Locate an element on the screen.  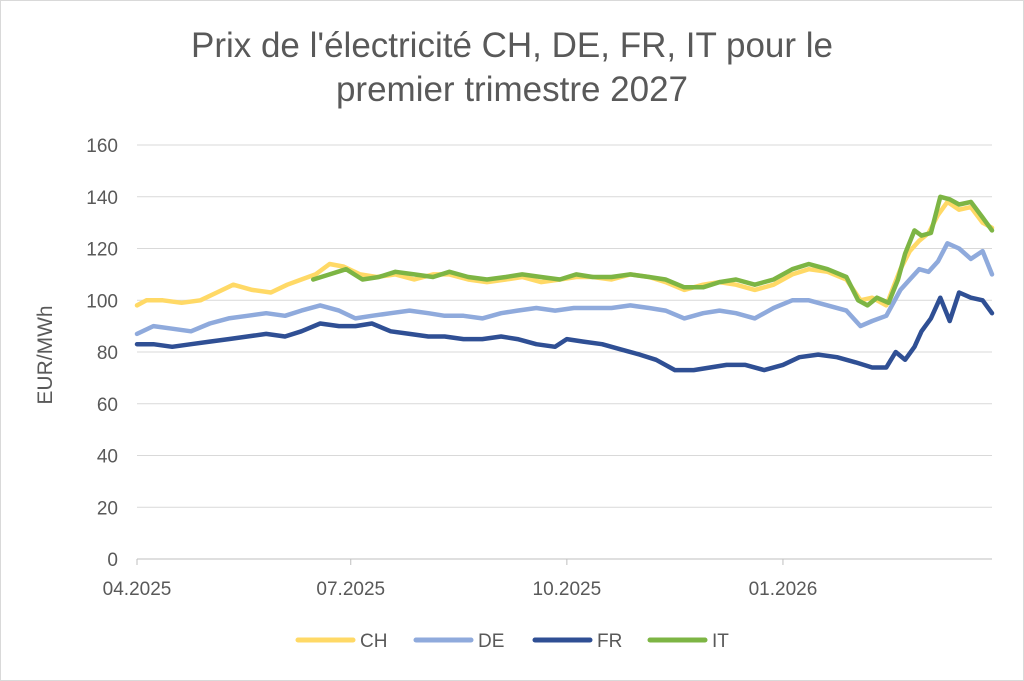
series-line-it is located at coordinates (652, 251).